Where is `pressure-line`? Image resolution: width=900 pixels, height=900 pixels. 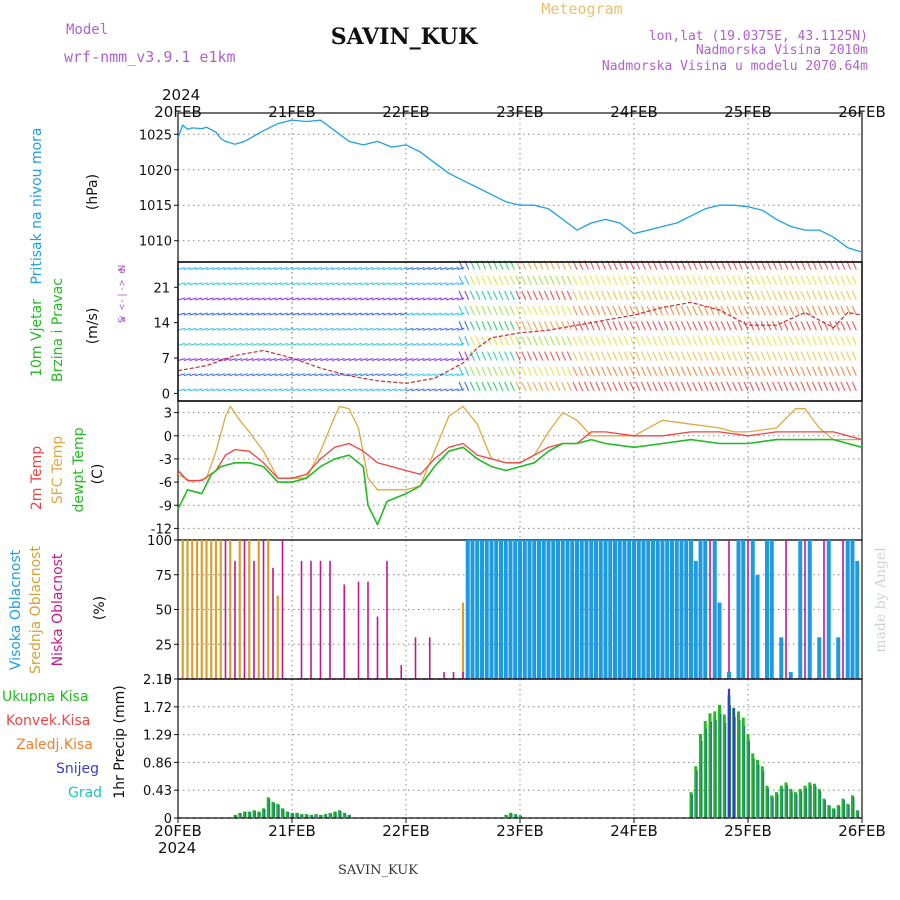 pressure-line is located at coordinates (520, 186).